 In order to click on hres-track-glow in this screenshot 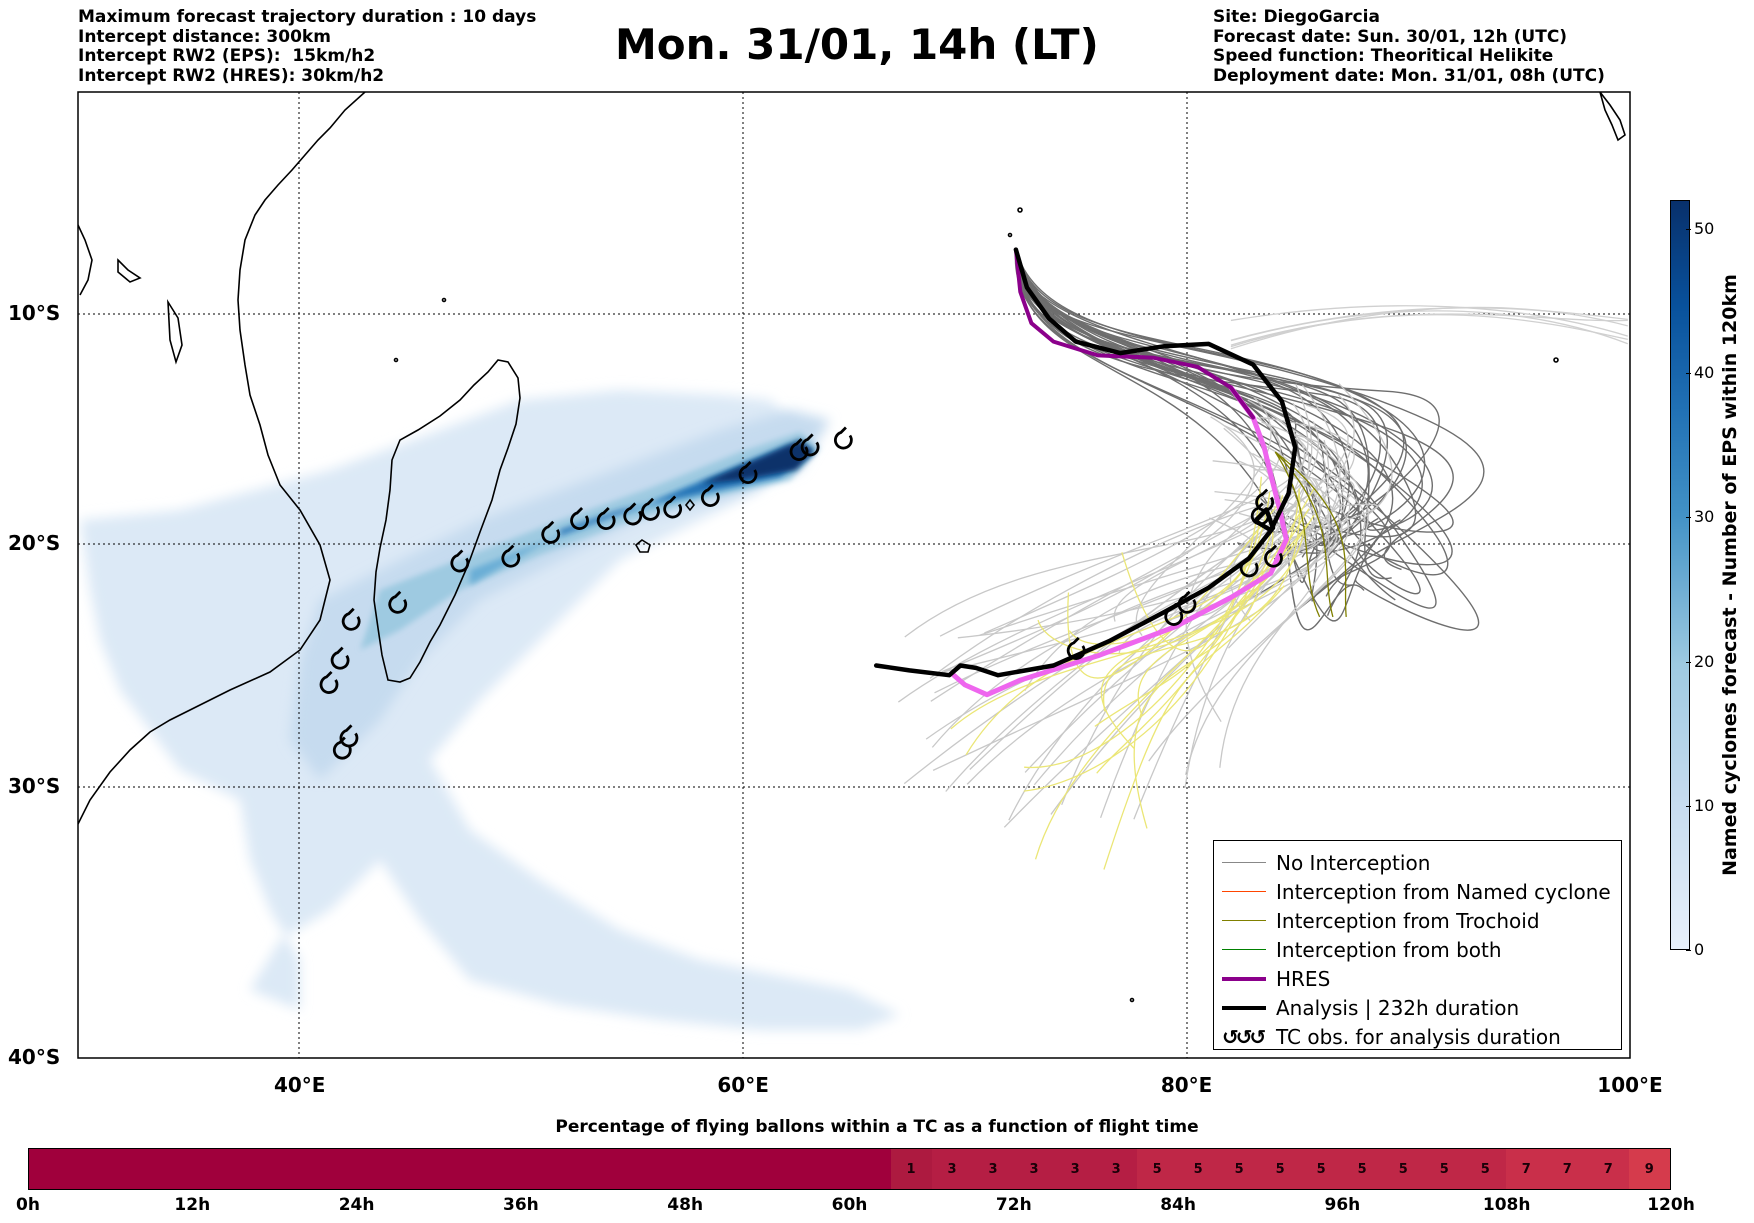, I will do `click(1120, 541)`.